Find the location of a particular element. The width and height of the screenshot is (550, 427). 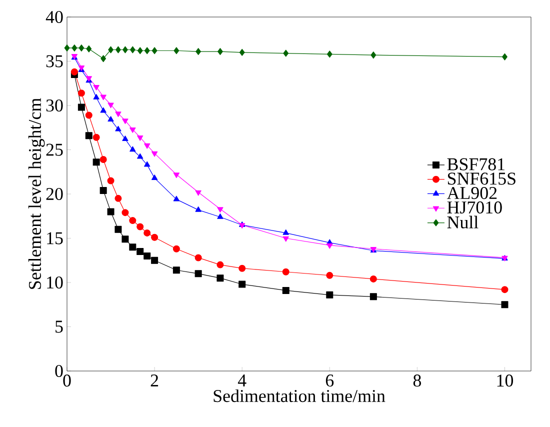

y-tick-label: 20 is located at coordinates (54, 194).